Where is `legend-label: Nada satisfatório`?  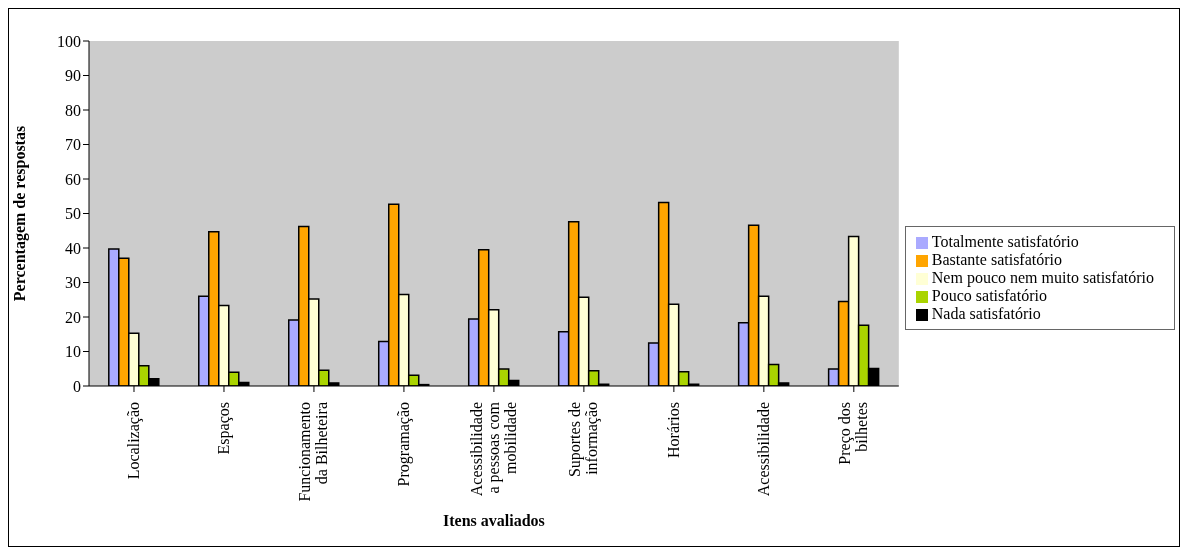
legend-label: Nada satisfatório is located at coordinates (986, 313).